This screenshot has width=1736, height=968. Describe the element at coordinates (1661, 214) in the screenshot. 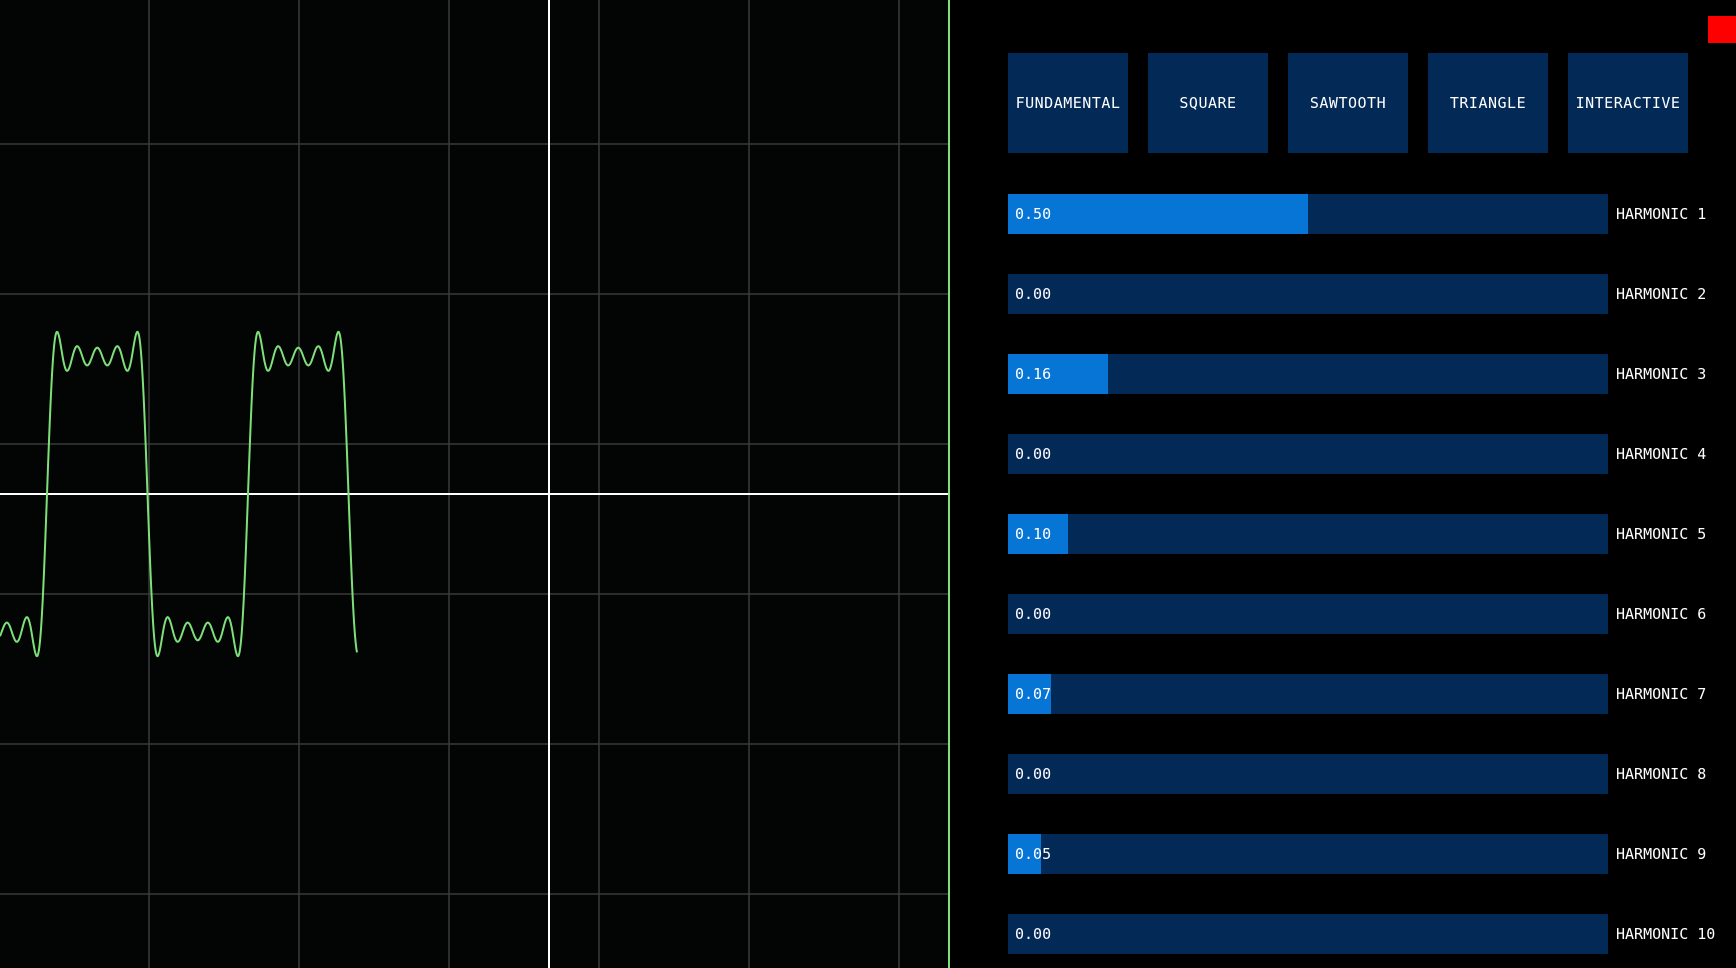

I see `harmonic-1-label: HARMONIC 1` at that location.